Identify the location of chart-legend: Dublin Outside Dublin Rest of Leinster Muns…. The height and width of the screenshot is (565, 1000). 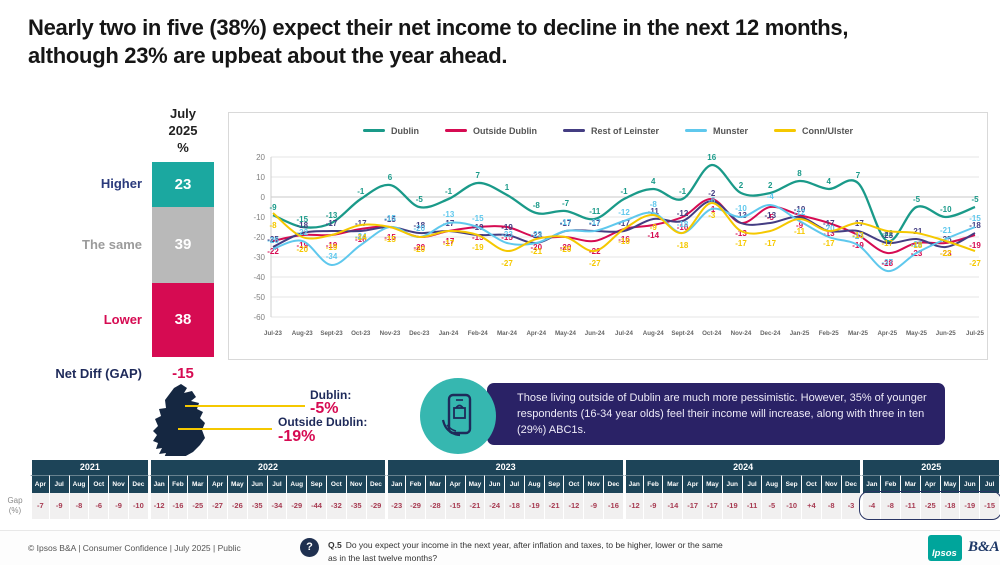
(608, 126).